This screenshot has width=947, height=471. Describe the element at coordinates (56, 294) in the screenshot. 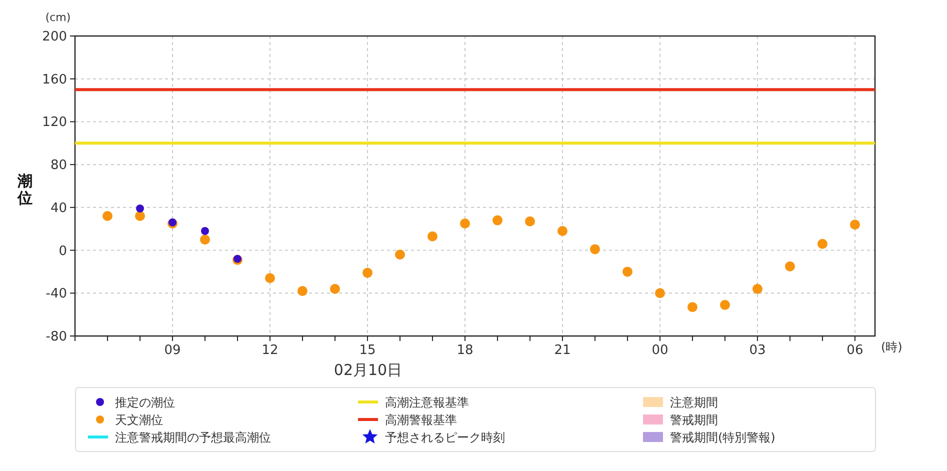

I see `y-tick-label: -40` at that location.